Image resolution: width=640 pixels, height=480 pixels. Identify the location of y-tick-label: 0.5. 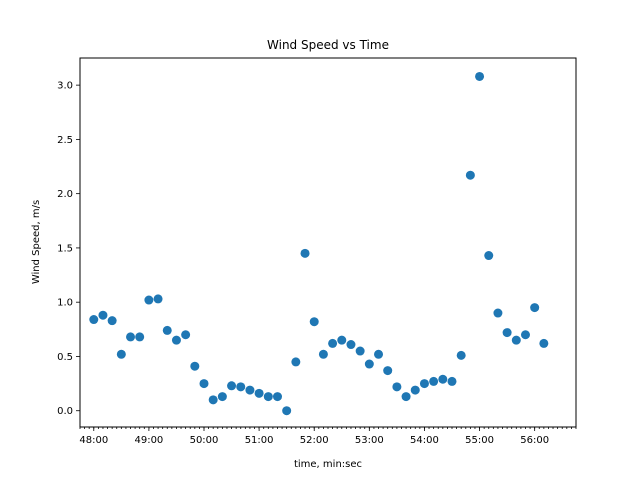
(65, 357).